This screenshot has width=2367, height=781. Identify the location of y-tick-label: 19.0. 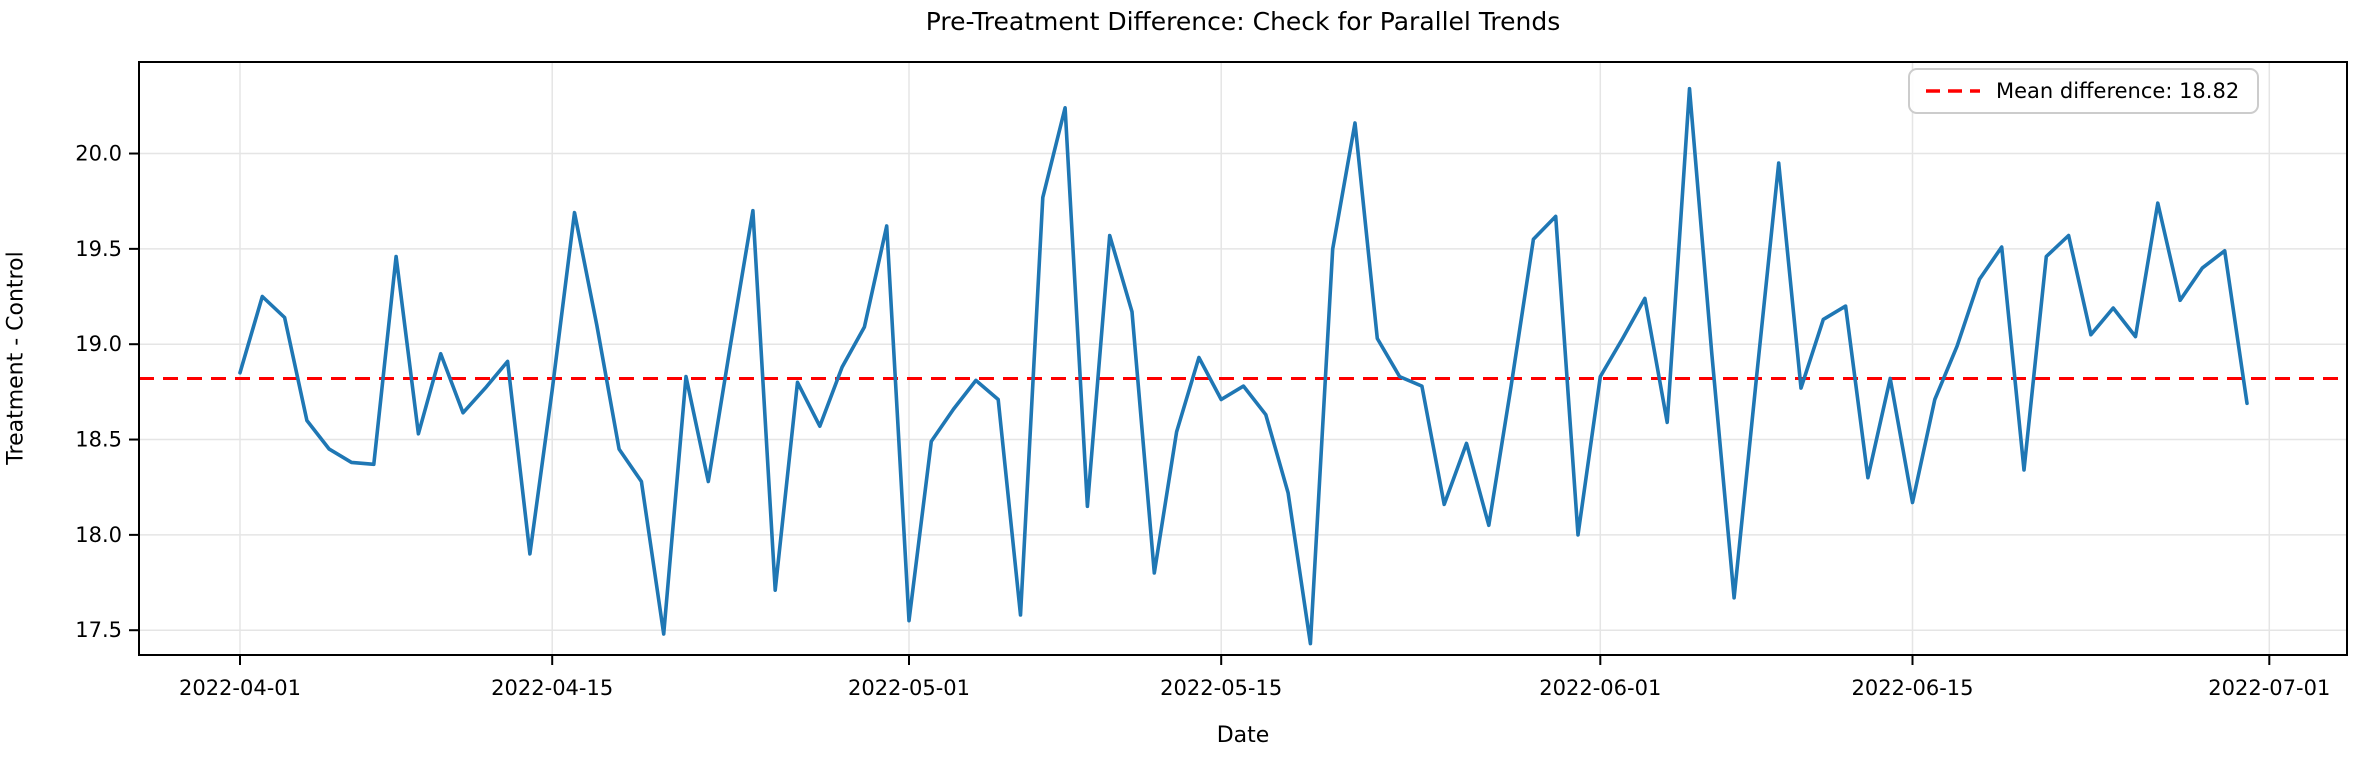
(98, 344).